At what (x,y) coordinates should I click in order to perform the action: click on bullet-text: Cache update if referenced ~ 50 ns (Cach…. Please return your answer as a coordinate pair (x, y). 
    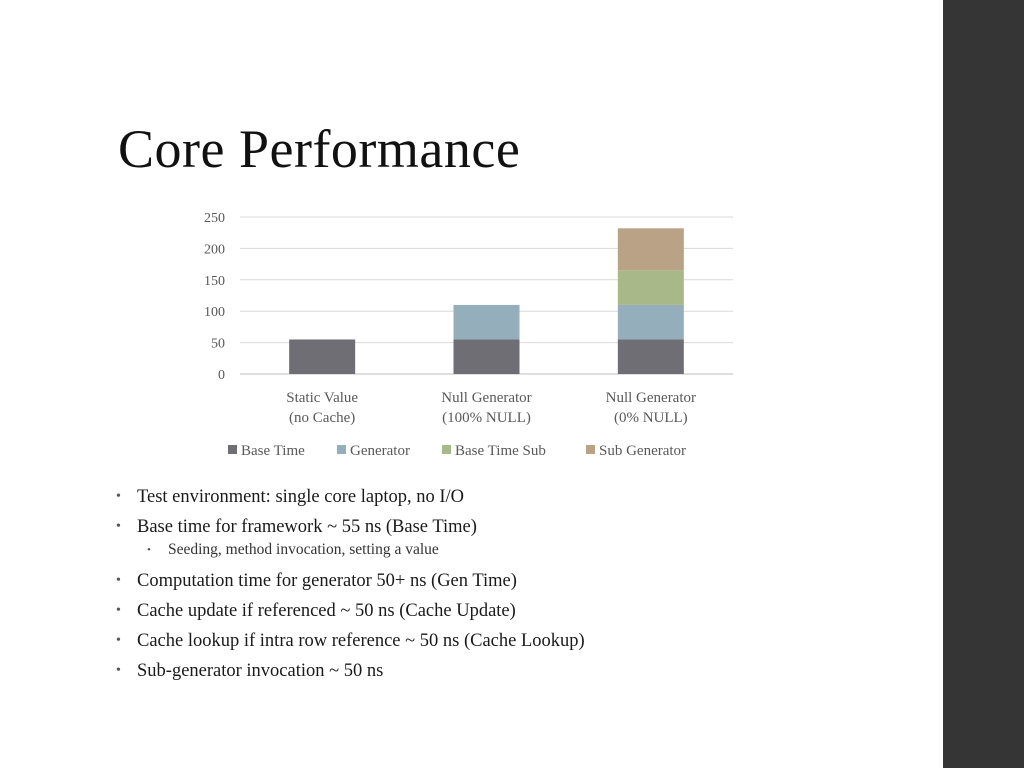
    Looking at the image, I should click on (326, 611).